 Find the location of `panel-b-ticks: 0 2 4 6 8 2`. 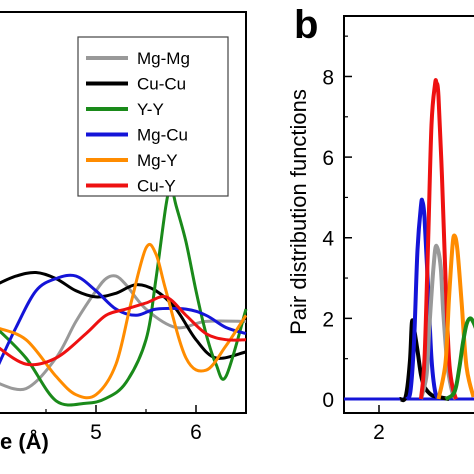

panel-b-ticks: 0 2 4 6 8 2 is located at coordinates (353, 239).